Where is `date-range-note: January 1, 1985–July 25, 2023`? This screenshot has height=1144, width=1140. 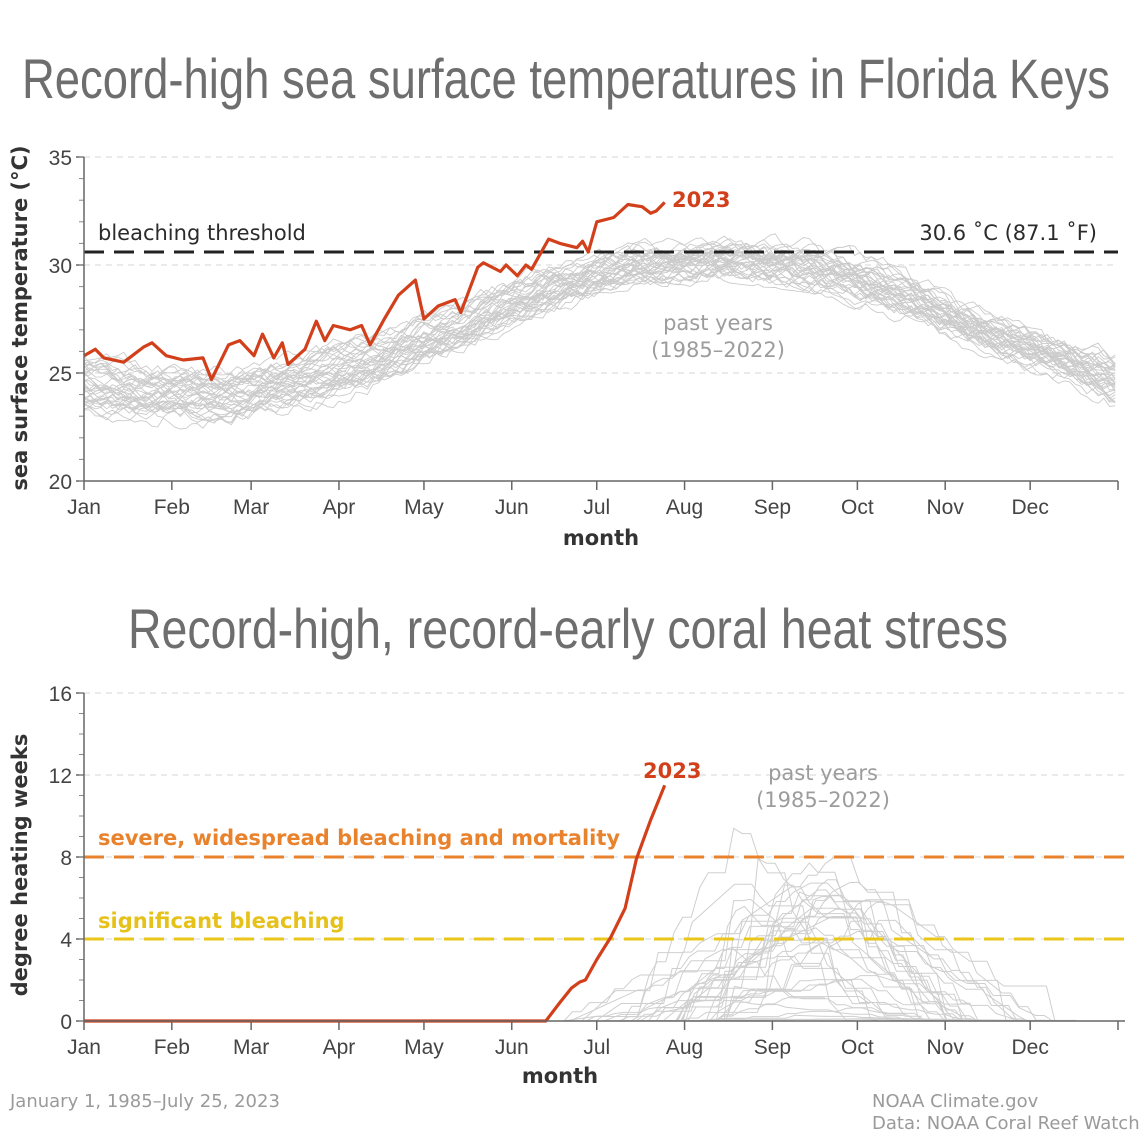 date-range-note: January 1, 1985–July 25, 2023 is located at coordinates (144, 1101).